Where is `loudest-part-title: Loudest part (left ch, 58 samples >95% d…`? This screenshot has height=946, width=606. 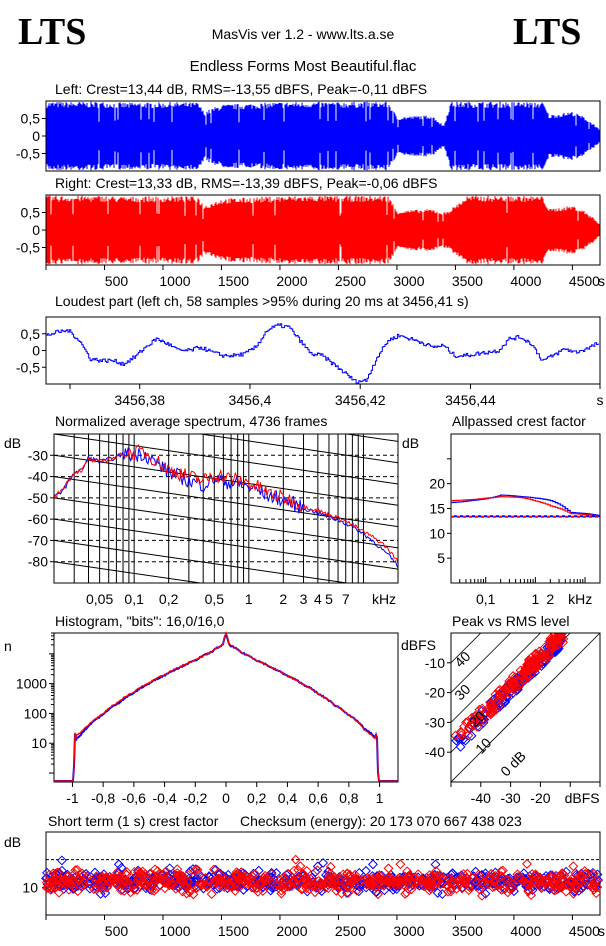
loudest-part-title: Loudest part (left ch, 58 samples >95% d… is located at coordinates (262, 301).